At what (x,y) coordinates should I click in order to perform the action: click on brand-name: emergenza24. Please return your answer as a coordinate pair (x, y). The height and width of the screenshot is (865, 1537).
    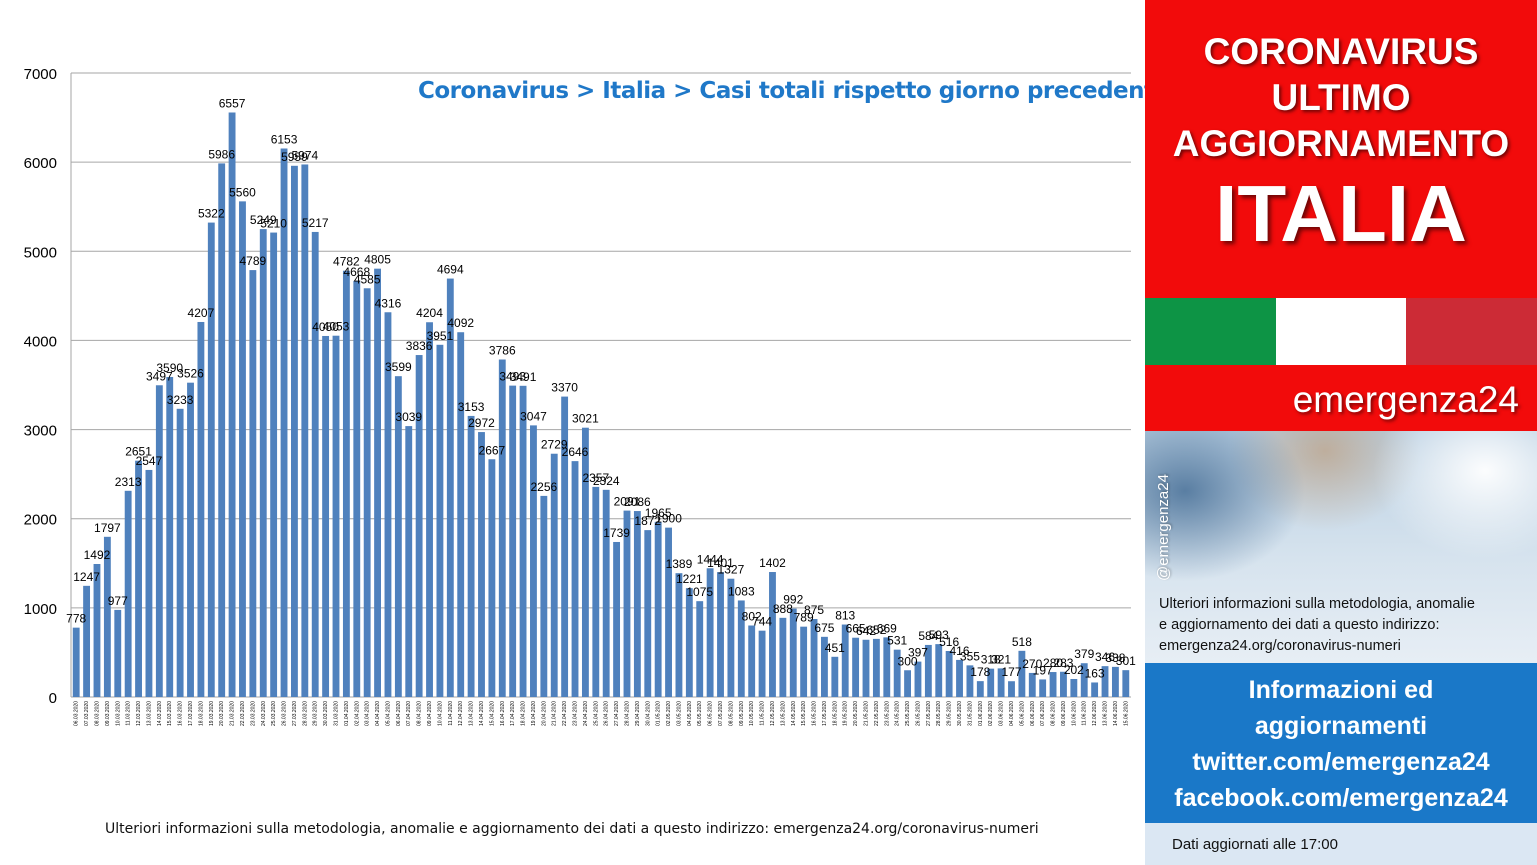
    Looking at the image, I should click on (1341, 398).